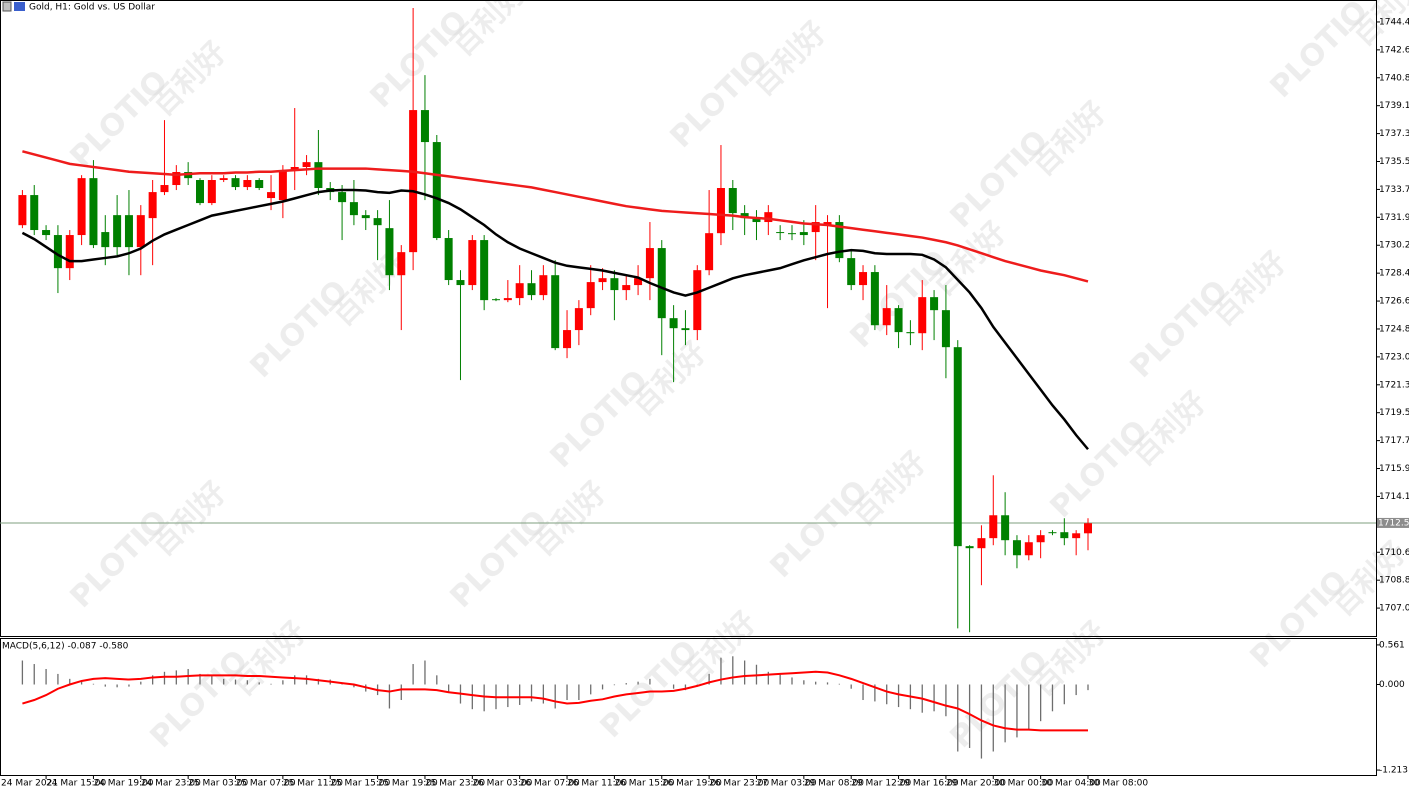 The image size is (1409, 794). What do you see at coordinates (65, 647) in the screenshot?
I see `macd-title: MACD(5,6,12) -0.087 -0.580` at bounding box center [65, 647].